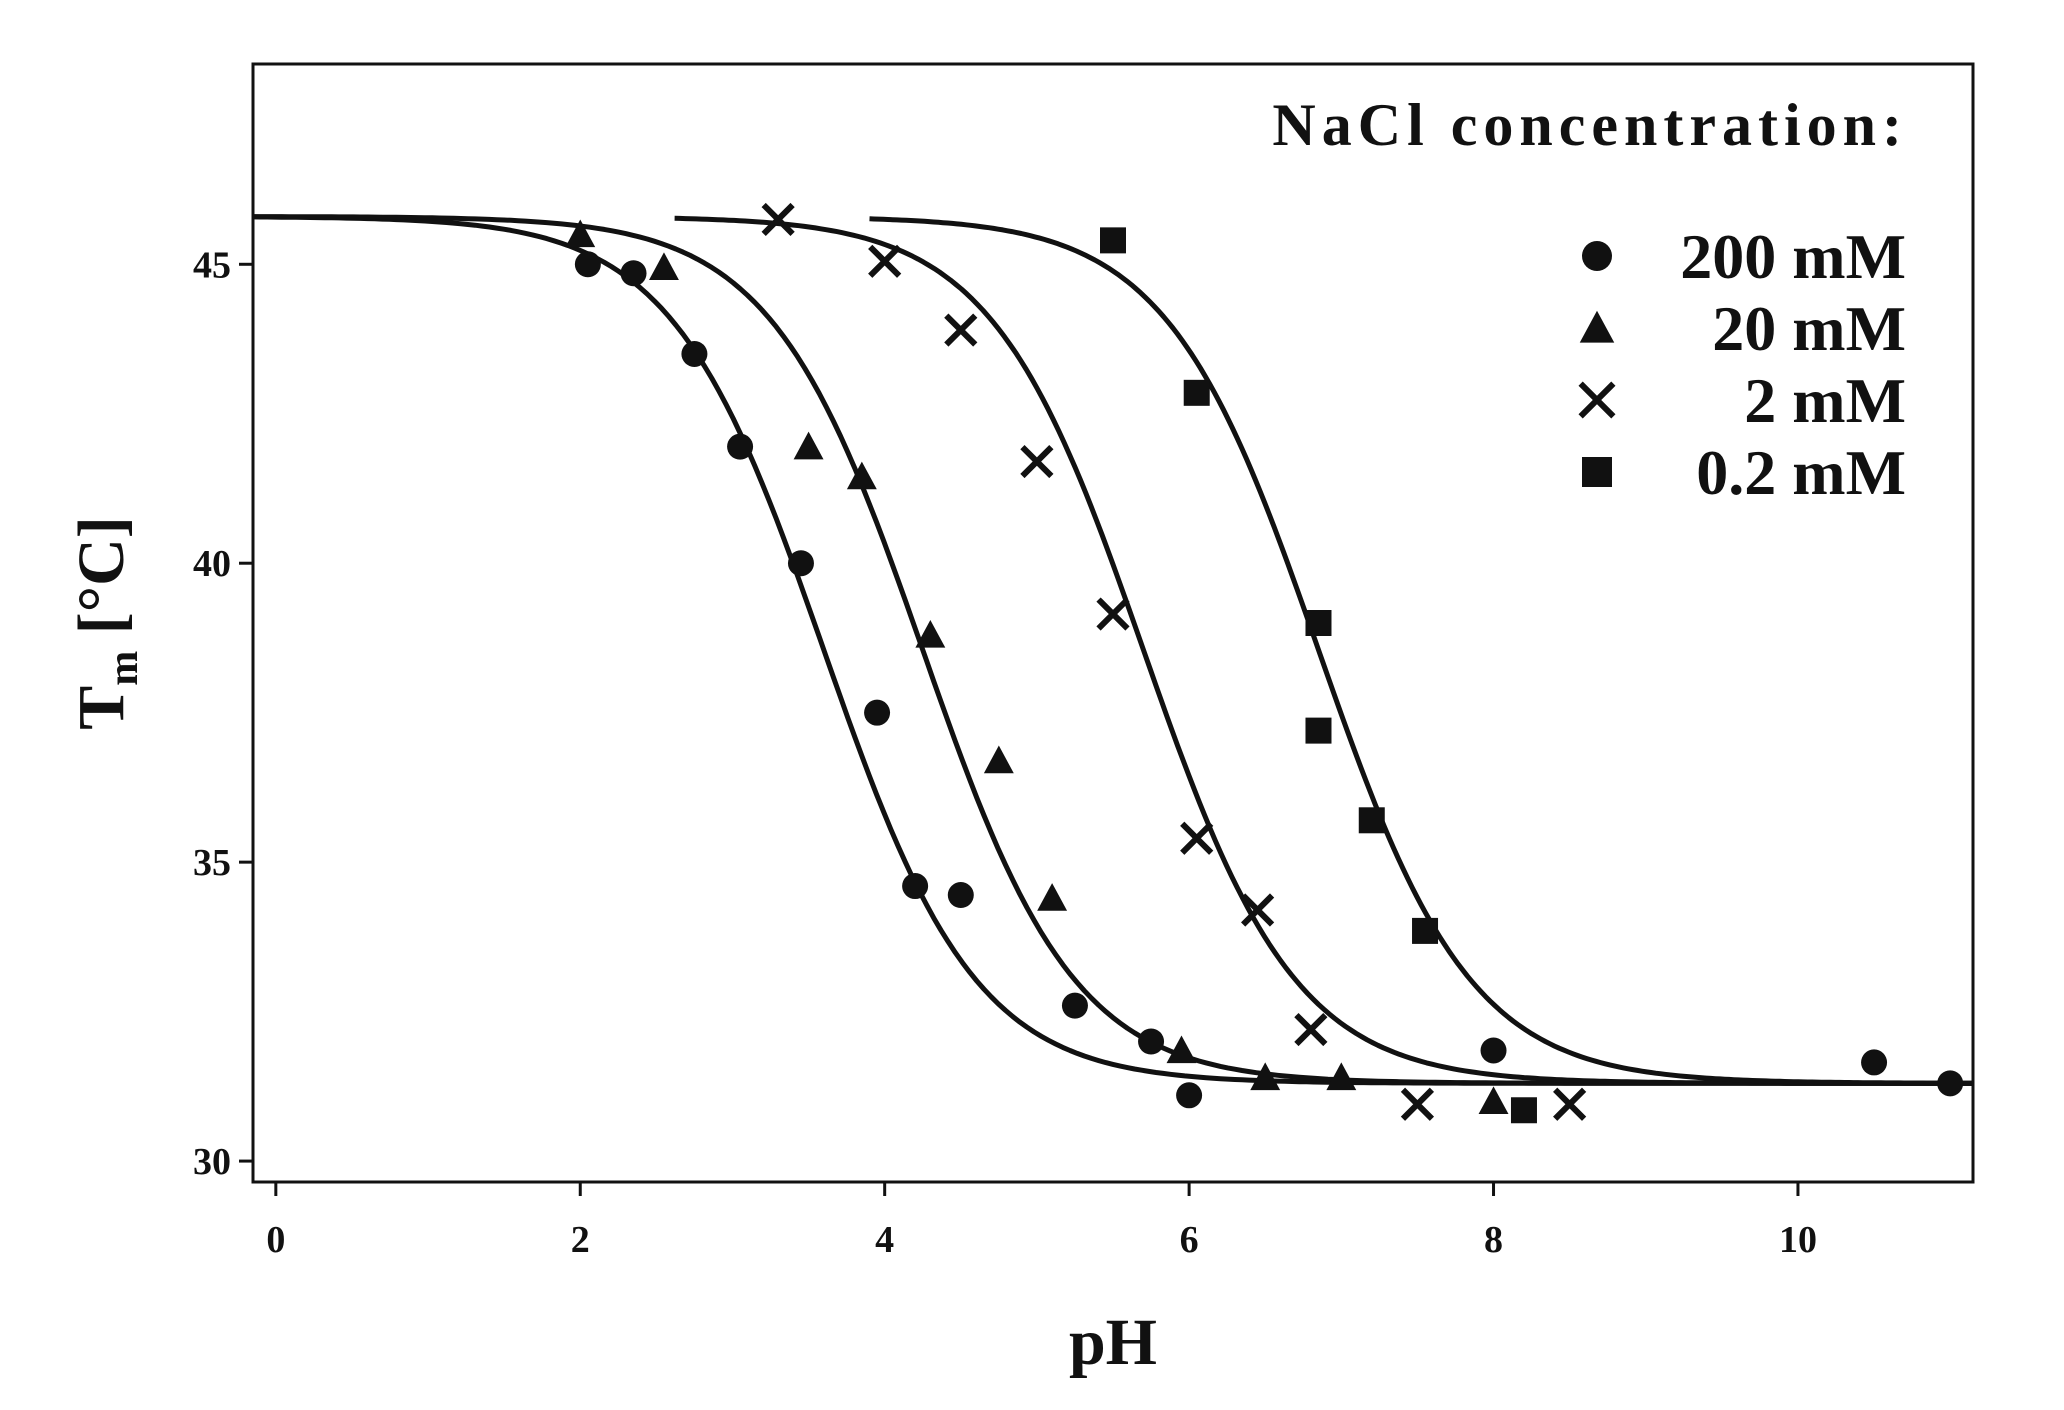 The width and height of the screenshot is (2064, 1410). Describe the element at coordinates (1597, 472) in the screenshot. I see `legend-marker-square` at that location.